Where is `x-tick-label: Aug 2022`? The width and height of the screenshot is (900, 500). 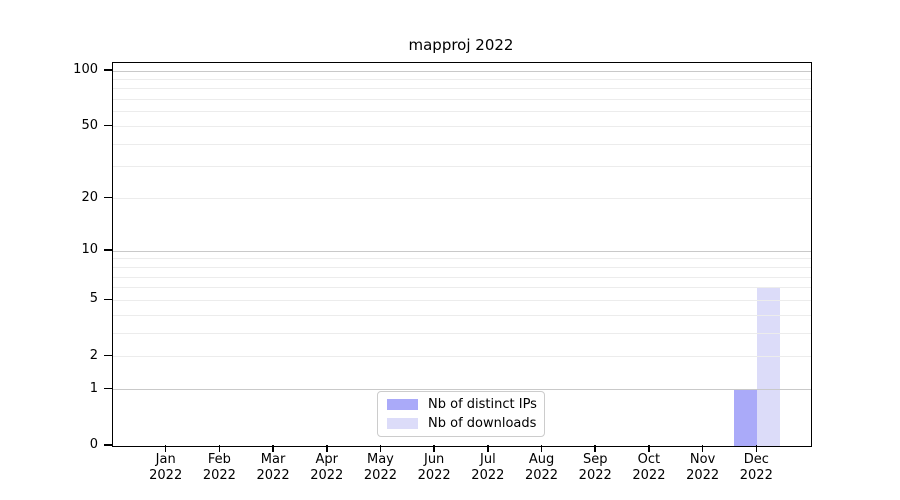 x-tick-label: Aug 2022 is located at coordinates (541, 467).